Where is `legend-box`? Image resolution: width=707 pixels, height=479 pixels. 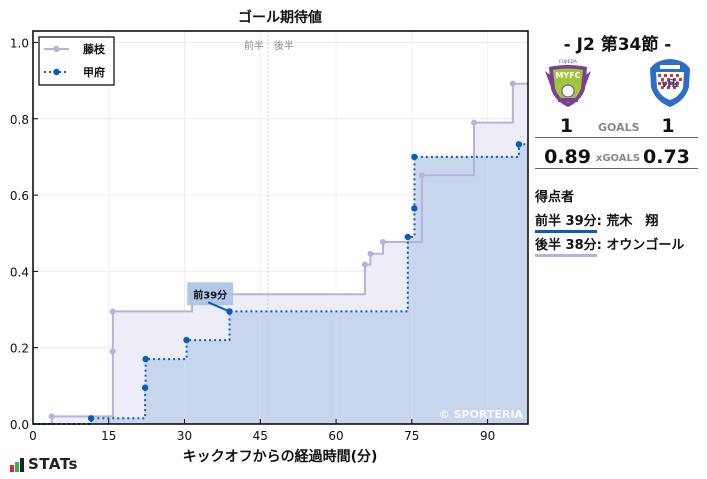 legend-box is located at coordinates (76, 61).